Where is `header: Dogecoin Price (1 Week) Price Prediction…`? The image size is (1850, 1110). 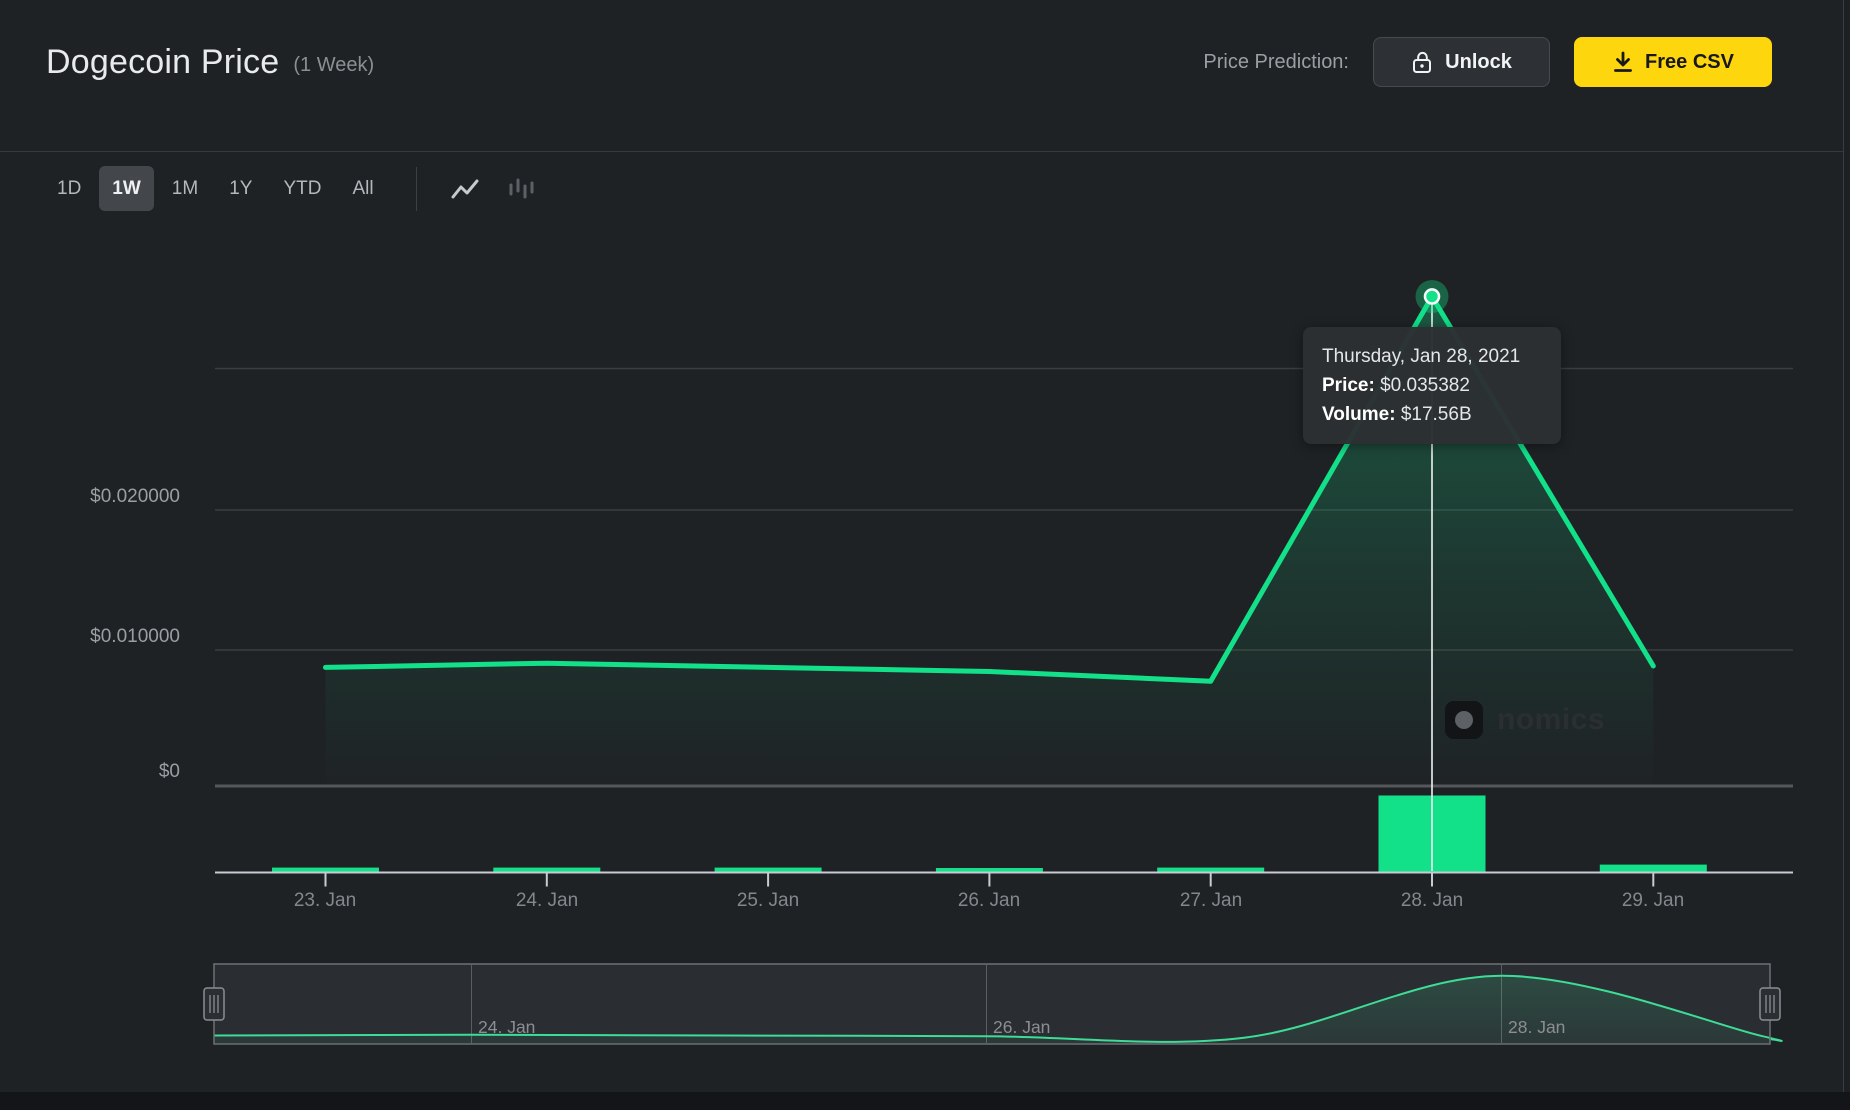 header: Dogecoin Price (1 Week) Price Prediction… is located at coordinates (921, 76).